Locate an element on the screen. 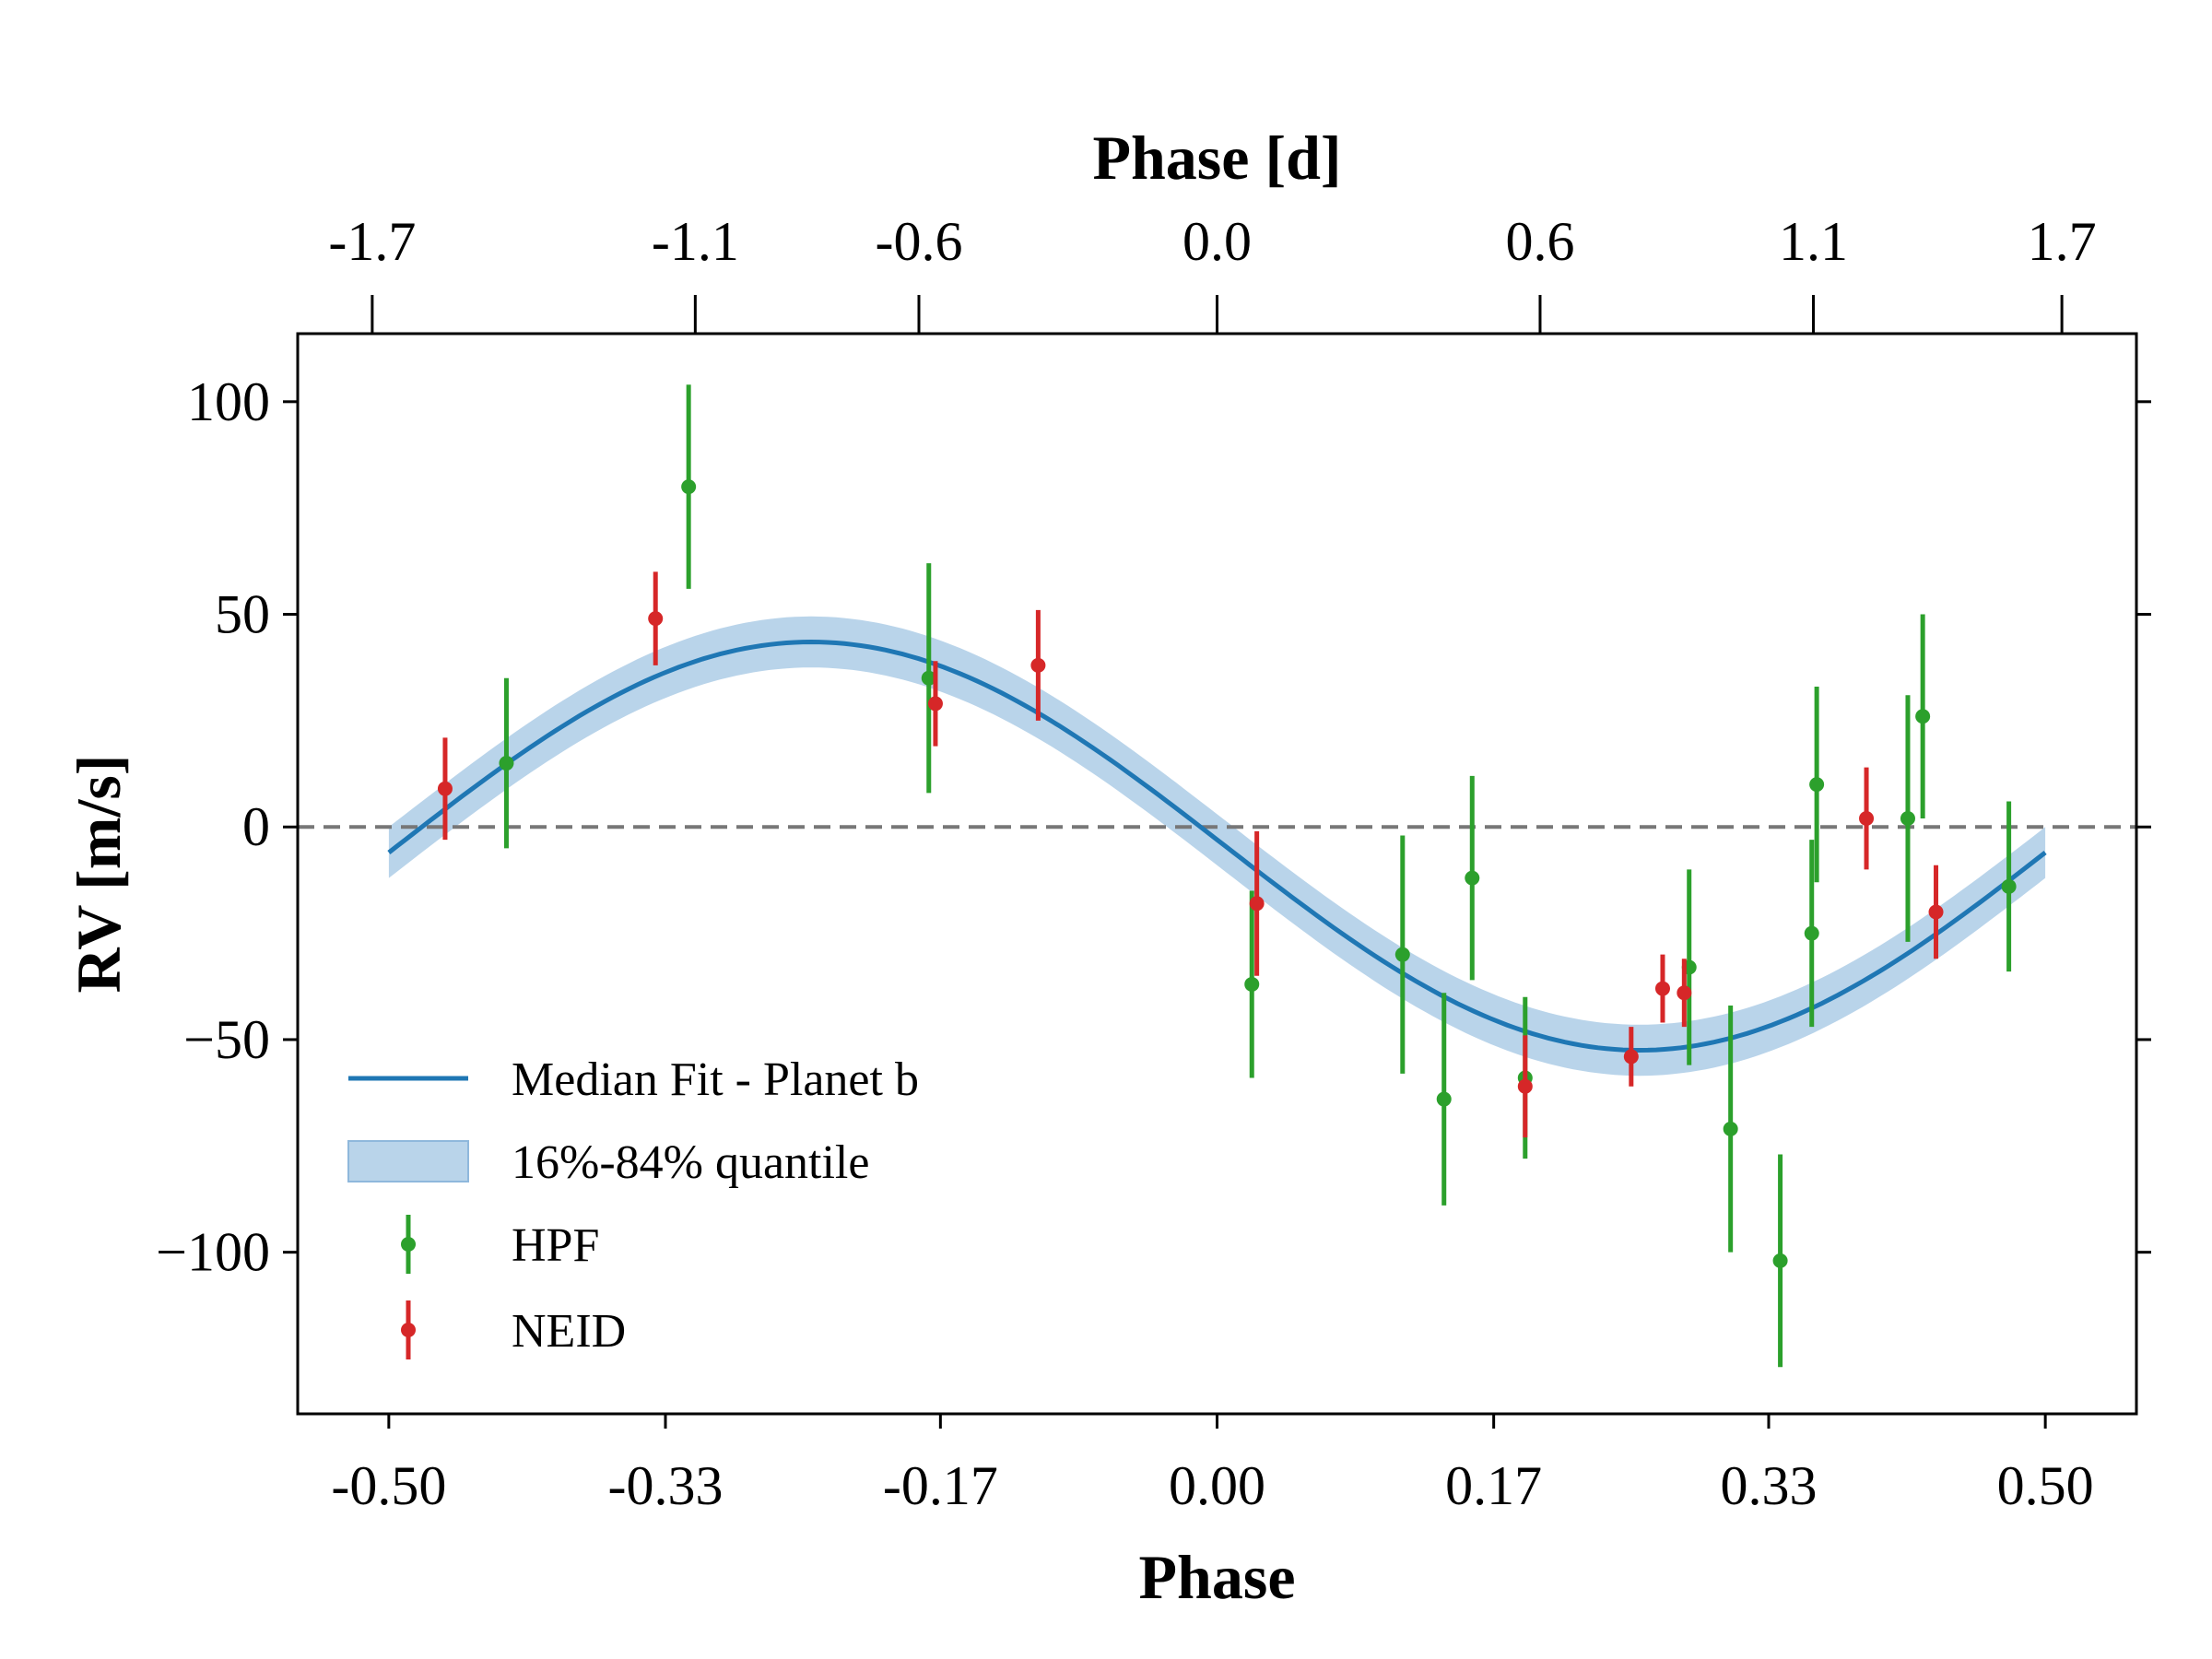 This screenshot has width=2212, height=1659. x-axis-label: Phase is located at coordinates (1217, 1577).